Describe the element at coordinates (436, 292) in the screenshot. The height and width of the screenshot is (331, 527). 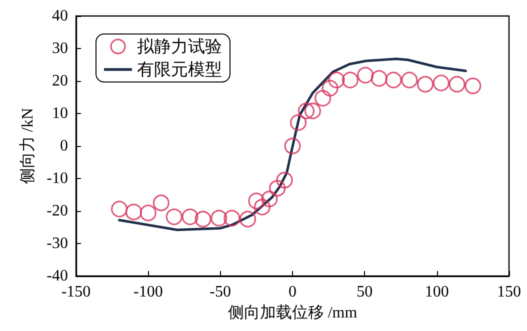
I see `x-tick-label: 100` at that location.